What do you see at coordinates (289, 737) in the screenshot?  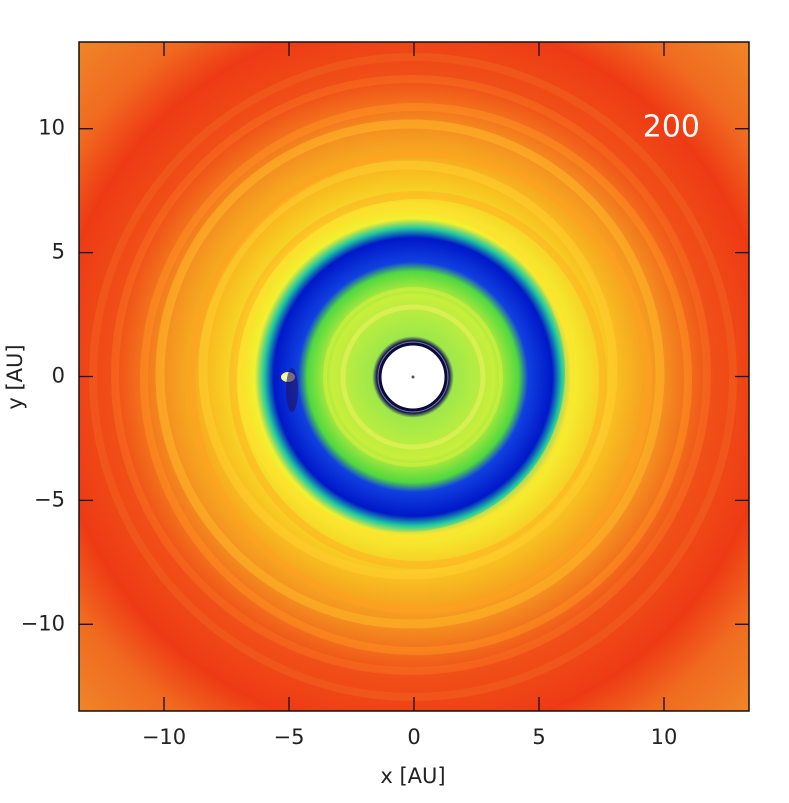 I see `x-tick-label: −5` at bounding box center [289, 737].